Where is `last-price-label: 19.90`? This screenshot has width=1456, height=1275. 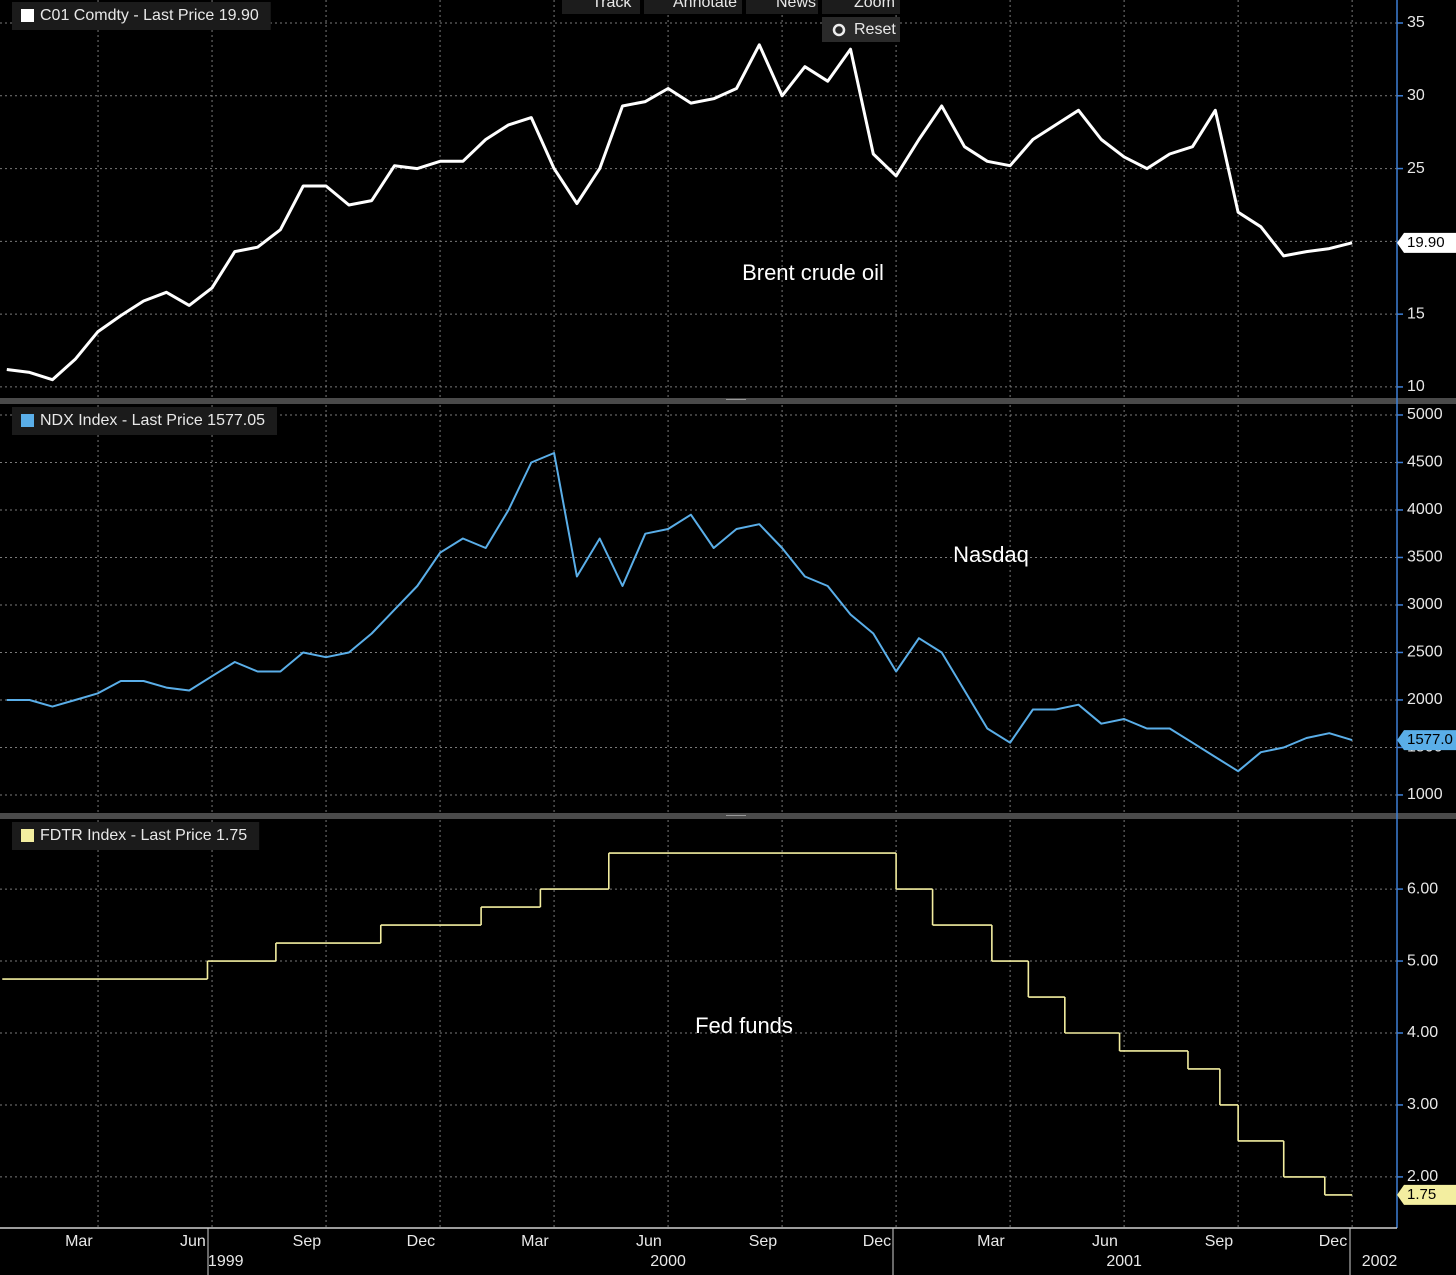
last-price-label: 19.90 is located at coordinates (1426, 242).